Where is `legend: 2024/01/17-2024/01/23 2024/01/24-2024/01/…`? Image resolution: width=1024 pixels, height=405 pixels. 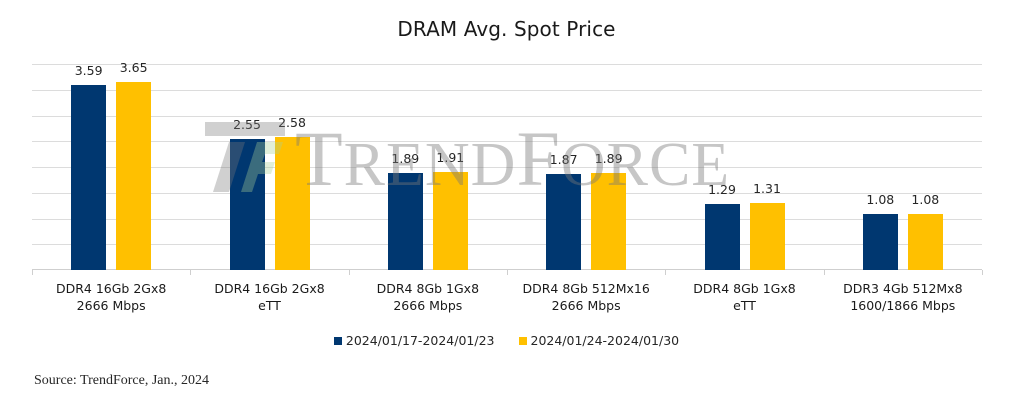
legend: 2024/01/17-2024/01/23 2024/01/24-2024/01/… is located at coordinates (506, 340).